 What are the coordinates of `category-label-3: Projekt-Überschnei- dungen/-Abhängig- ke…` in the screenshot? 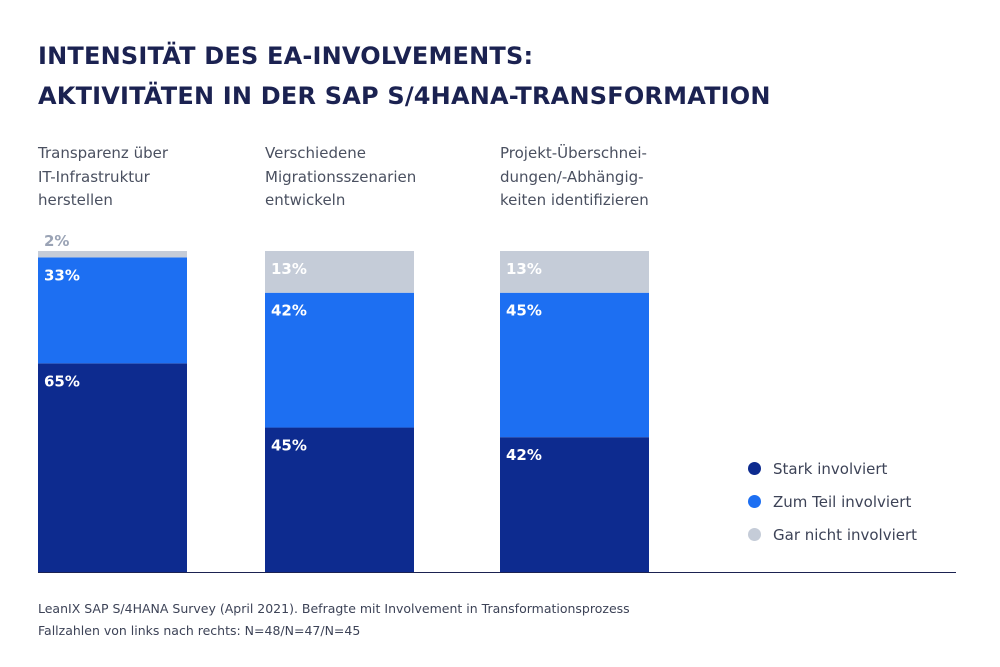 It's located at (574, 176).